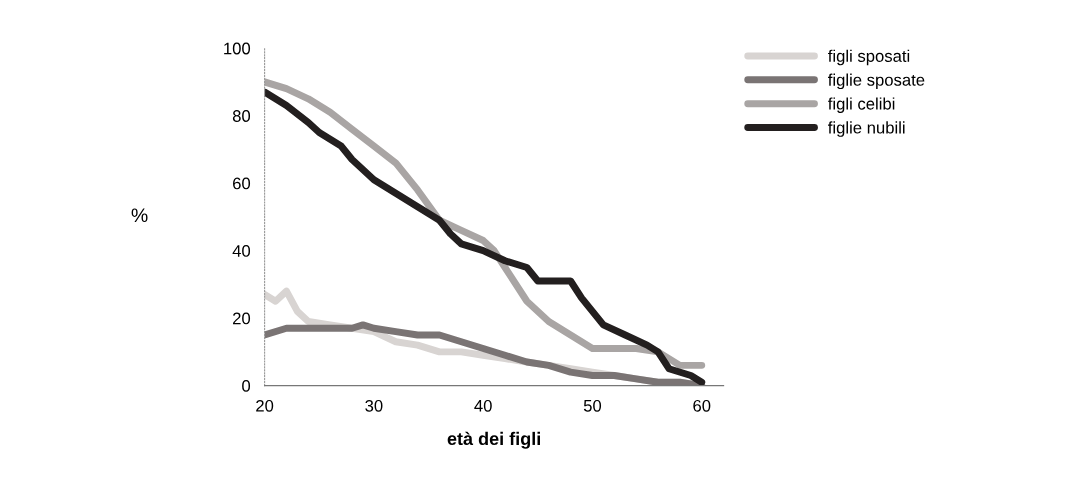 Image resolution: width=1080 pixels, height=482 pixels. I want to click on y-tick-label: 20, so click(242, 318).